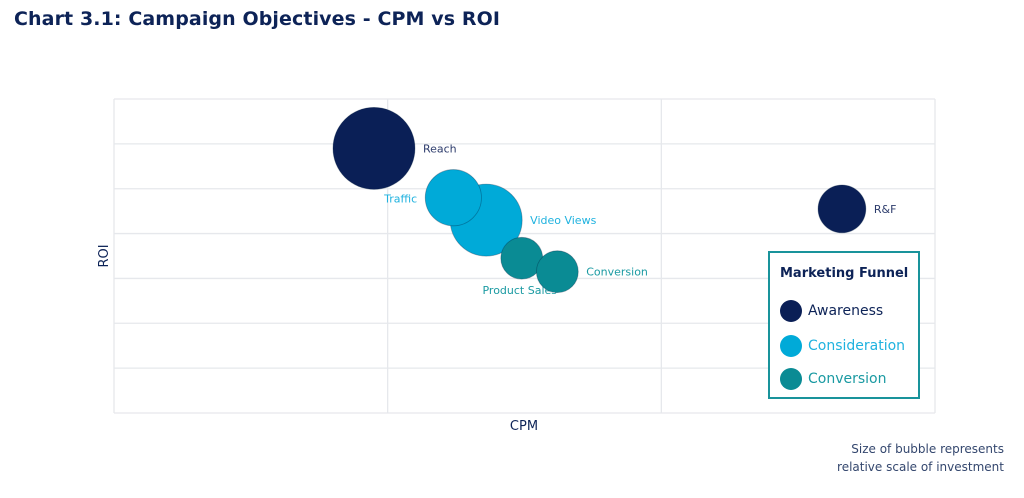  What do you see at coordinates (557, 272) in the screenshot?
I see `bubble-conversion` at bounding box center [557, 272].